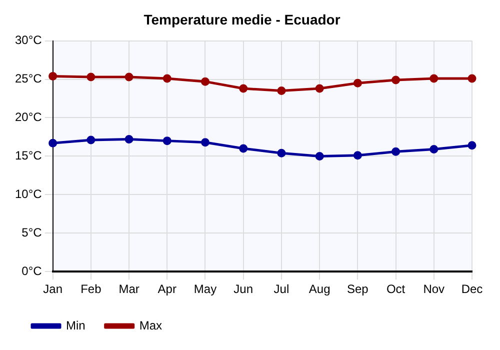 This screenshot has height=350, width=500. I want to click on y-tick-label: 10°C, so click(28, 193).